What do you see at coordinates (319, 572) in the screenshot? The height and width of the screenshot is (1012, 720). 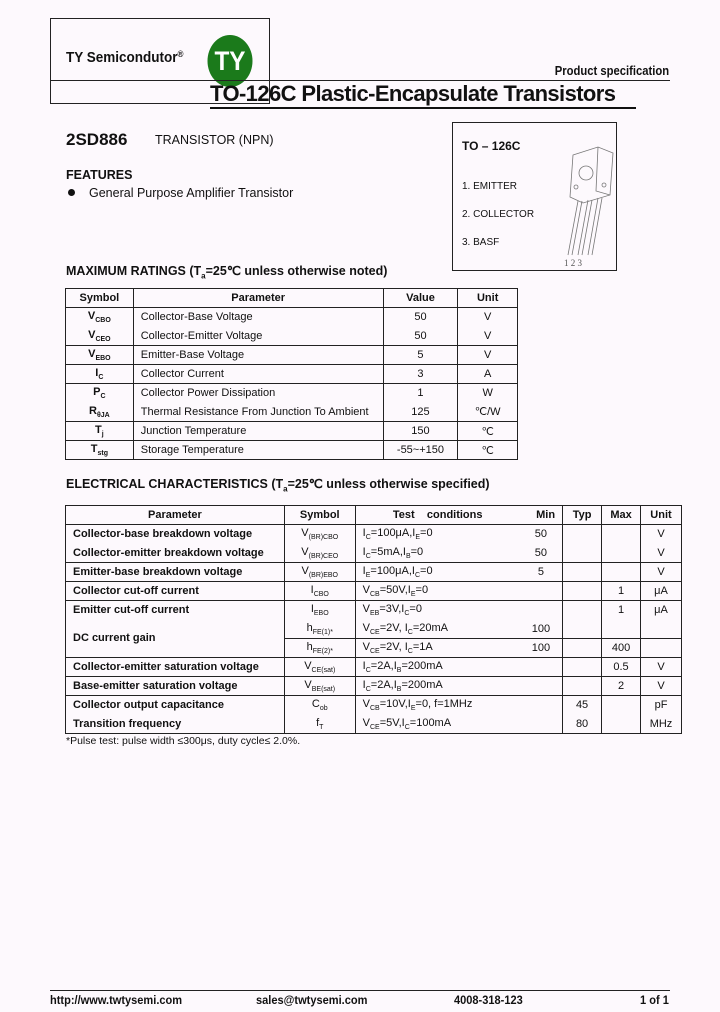 I see `symbol: V(BR)EBO` at bounding box center [319, 572].